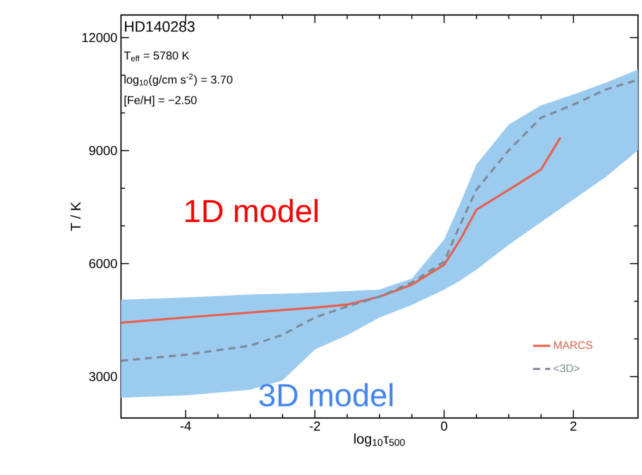  Describe the element at coordinates (160, 26) in the screenshot. I see `annotation: HD140283` at that location.